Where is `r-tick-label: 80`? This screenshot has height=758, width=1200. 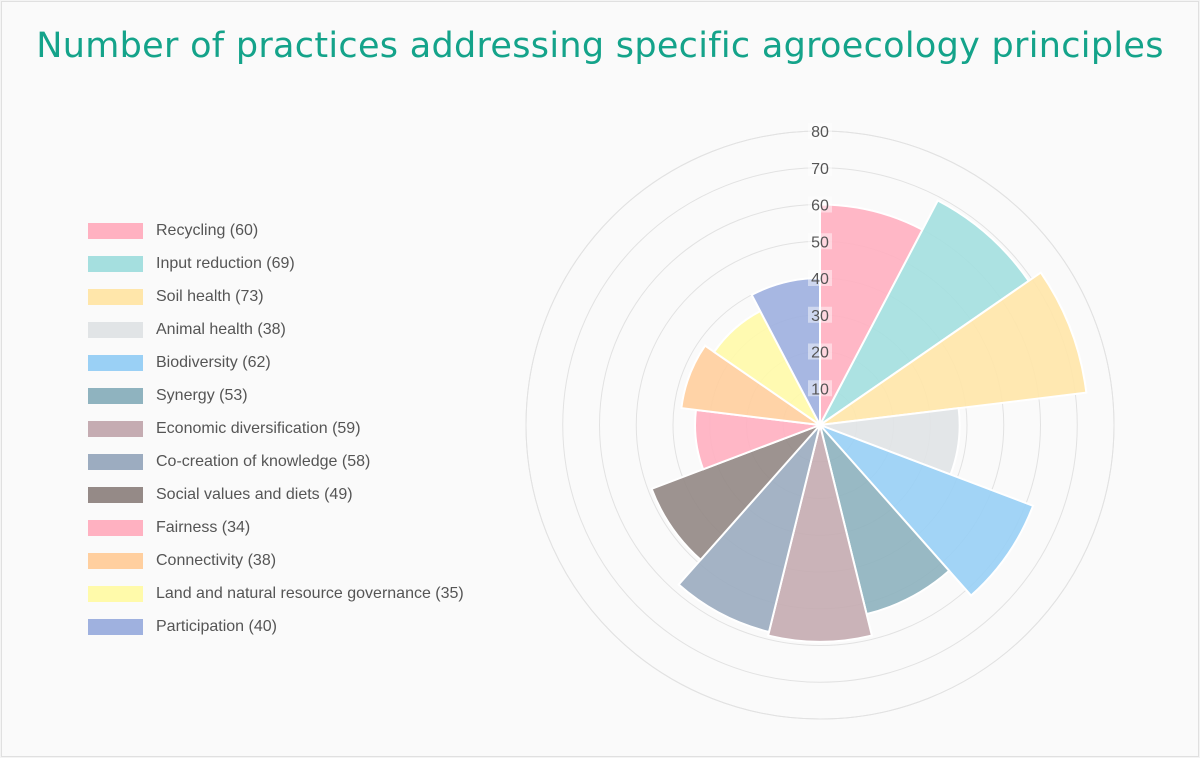
r-tick-label: 80 is located at coordinates (820, 132).